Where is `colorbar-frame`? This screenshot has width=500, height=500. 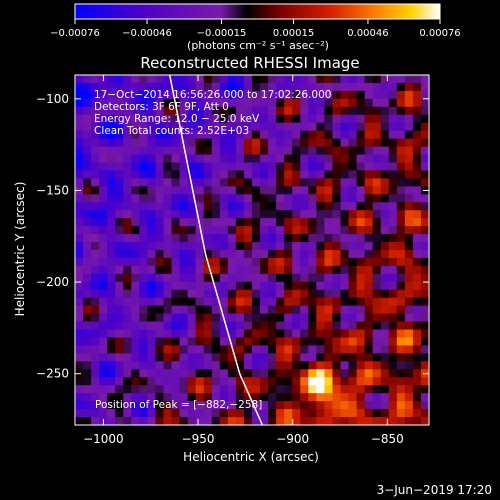
colorbar-frame is located at coordinates (257, 11).